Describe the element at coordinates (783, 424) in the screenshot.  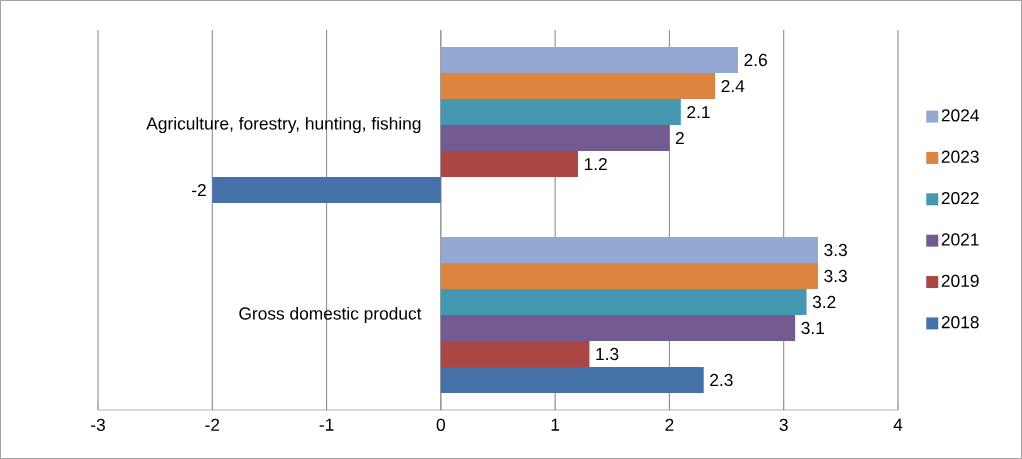
I see `x-tick-label: 3` at that location.